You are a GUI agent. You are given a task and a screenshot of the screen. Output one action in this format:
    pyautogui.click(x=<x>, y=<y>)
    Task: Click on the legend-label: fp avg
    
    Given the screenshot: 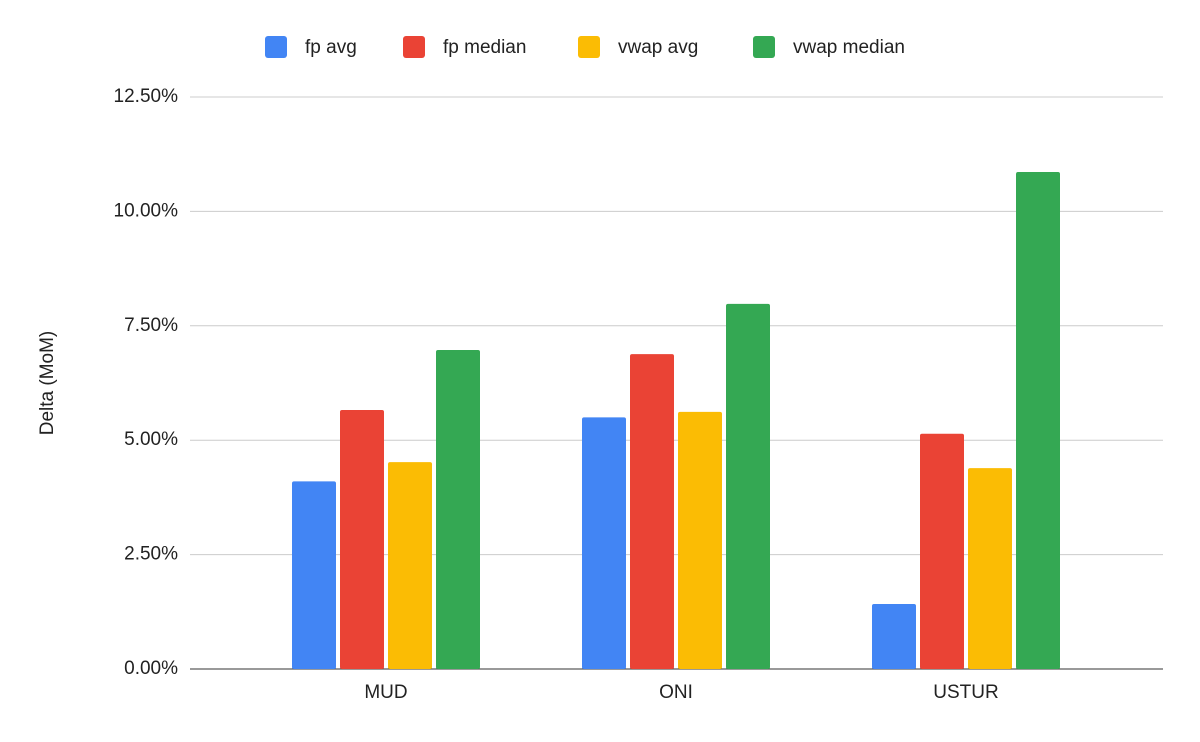 What is the action you would take?
    pyautogui.click(x=331, y=47)
    